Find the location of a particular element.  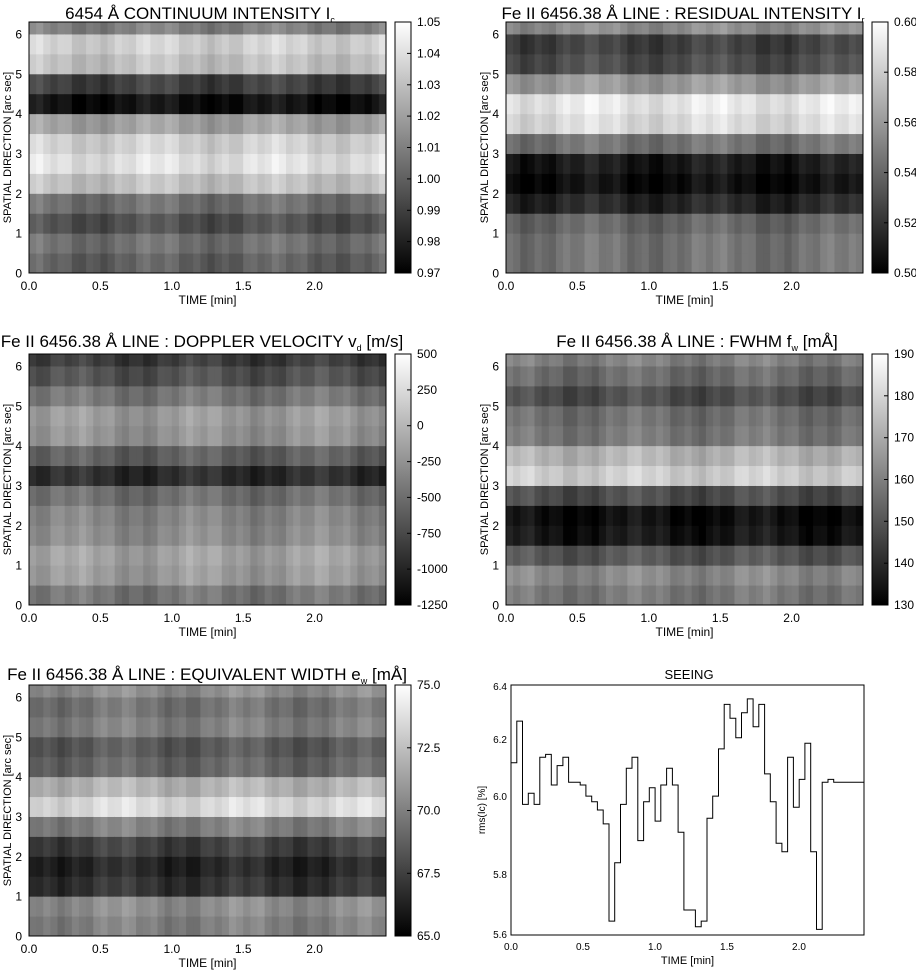

x-tick-label: 2.0 is located at coordinates (314, 618).